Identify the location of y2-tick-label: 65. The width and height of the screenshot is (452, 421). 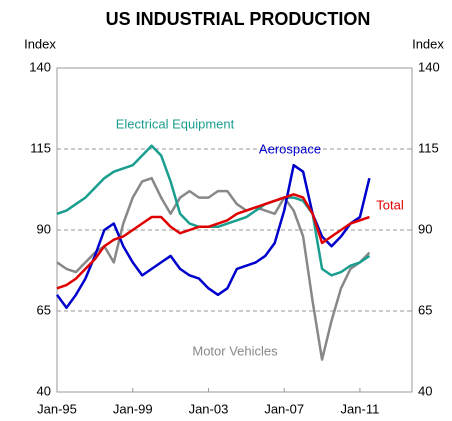
(425, 309).